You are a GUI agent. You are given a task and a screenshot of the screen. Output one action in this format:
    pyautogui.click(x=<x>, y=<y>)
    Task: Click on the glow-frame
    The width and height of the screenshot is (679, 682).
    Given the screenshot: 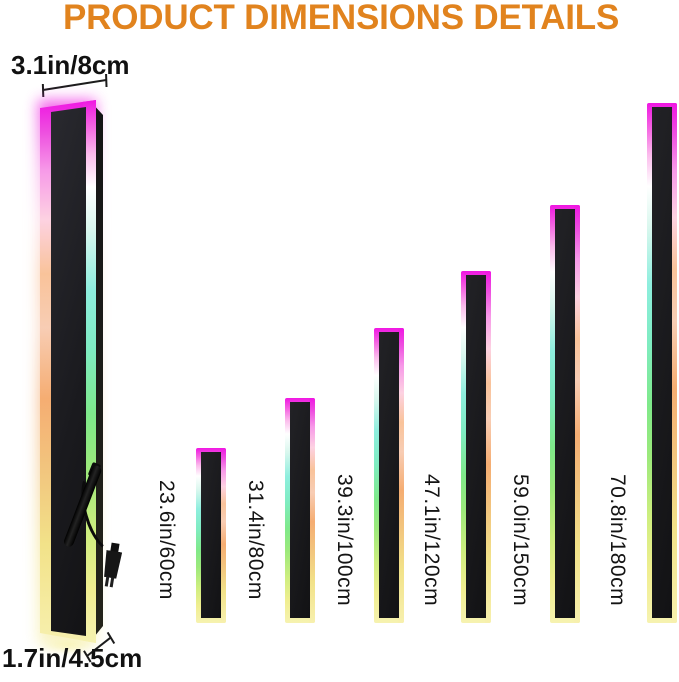 What is the action you would take?
    pyautogui.click(x=68, y=371)
    